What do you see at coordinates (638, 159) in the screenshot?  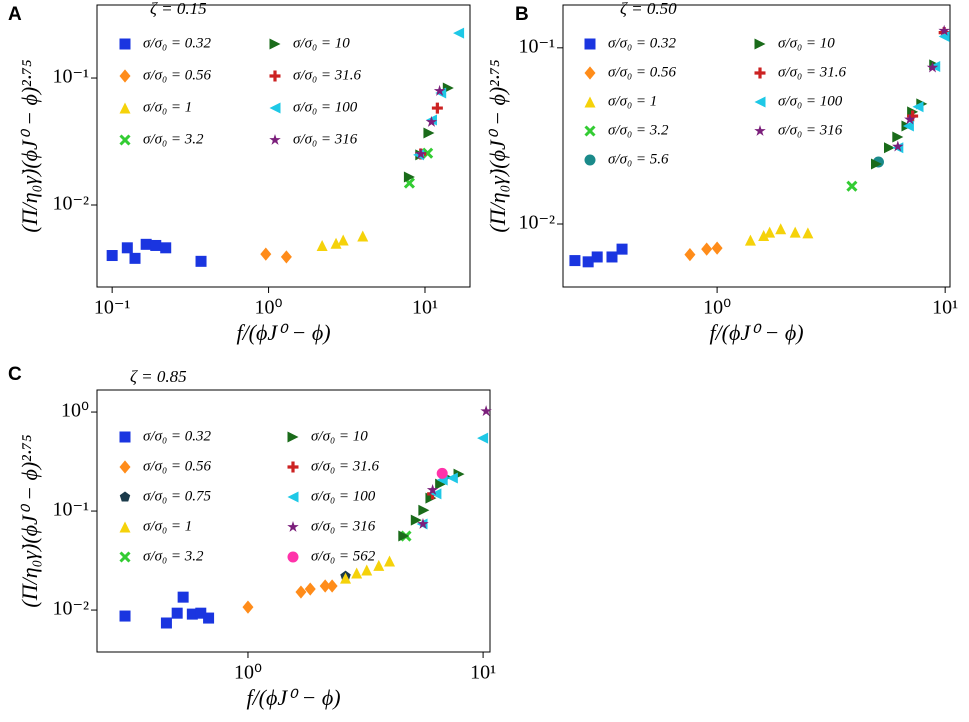 I see `legend-label: σ/σ₀ = 5.6` at bounding box center [638, 159].